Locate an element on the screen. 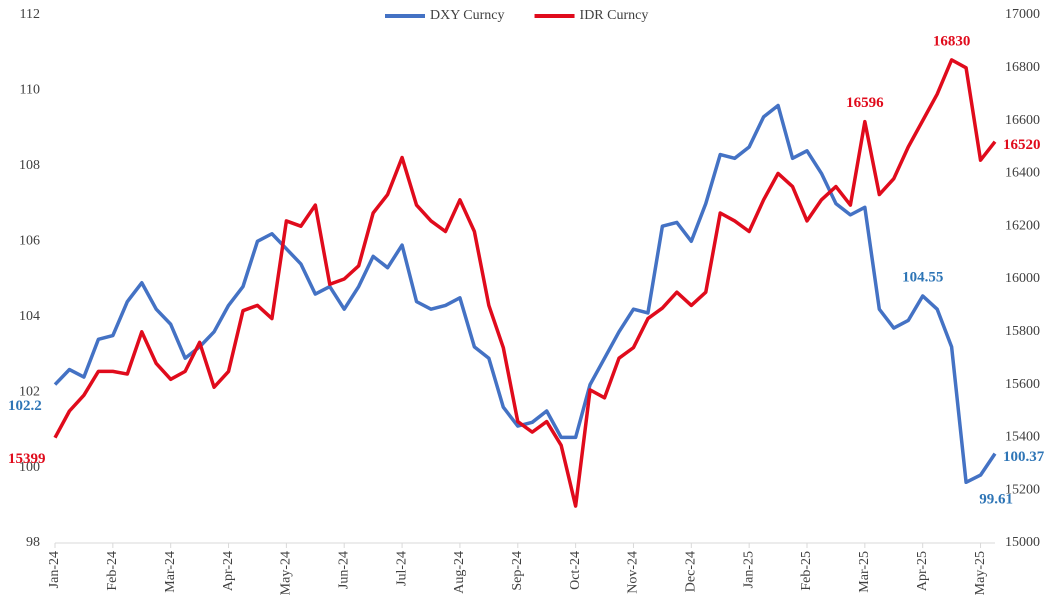 The image size is (1061, 601). x-tick-label: Sep-24 is located at coordinates (517, 571).